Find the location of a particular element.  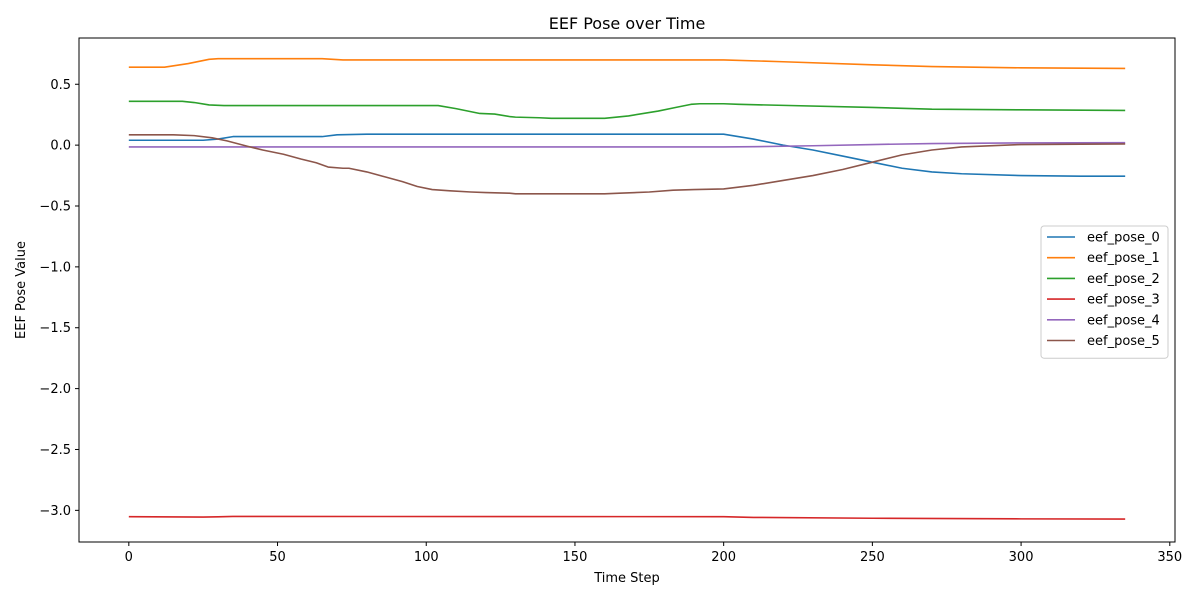

y-axis-label: EEF Pose Value is located at coordinates (21, 290).